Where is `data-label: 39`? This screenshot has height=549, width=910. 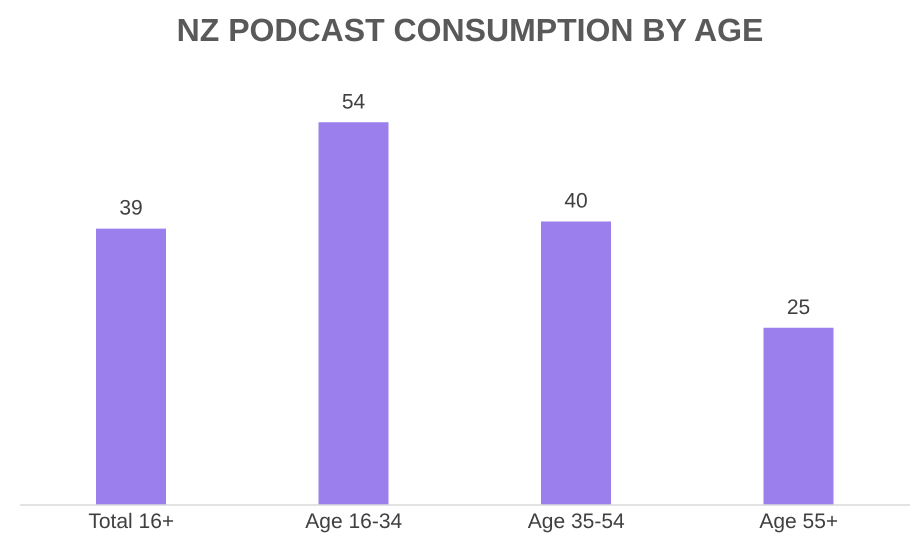 data-label: 39 is located at coordinates (131, 208).